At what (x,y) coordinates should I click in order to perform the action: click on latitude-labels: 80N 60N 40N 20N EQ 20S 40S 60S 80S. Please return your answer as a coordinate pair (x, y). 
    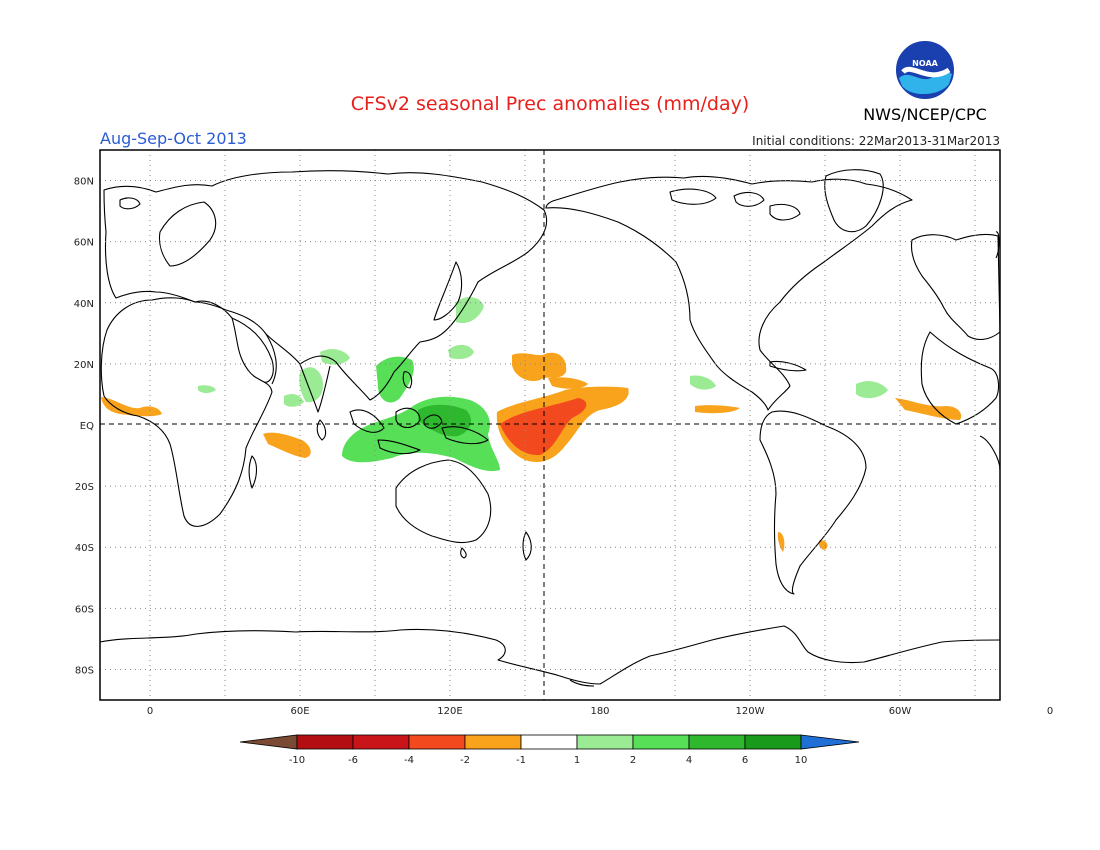
    Looking at the image, I should click on (84, 427).